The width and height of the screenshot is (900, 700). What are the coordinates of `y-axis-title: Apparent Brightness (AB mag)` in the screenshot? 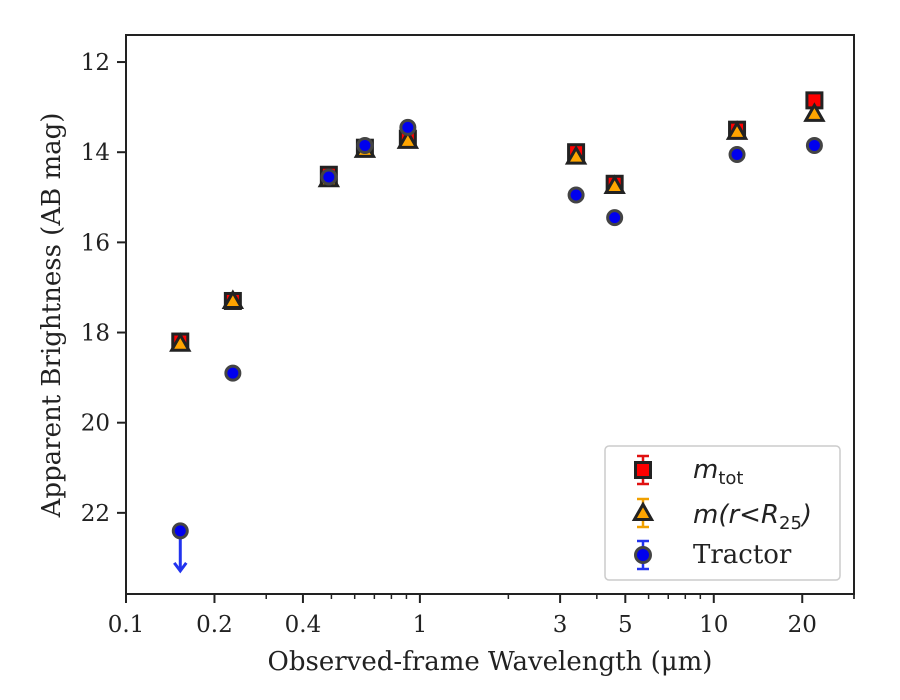 It's located at (52, 316).